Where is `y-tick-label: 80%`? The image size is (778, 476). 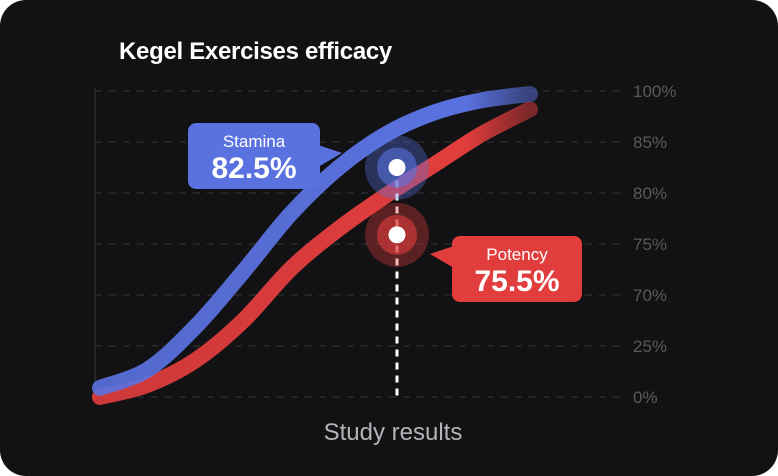 y-tick-label: 80% is located at coordinates (650, 193).